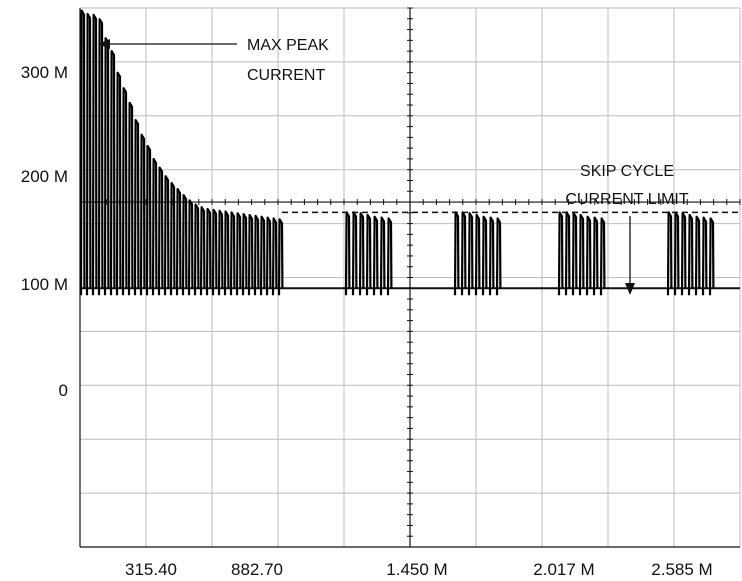 The width and height of the screenshot is (742, 581). I want to click on x-tick-label: 882.70, so click(257, 569).